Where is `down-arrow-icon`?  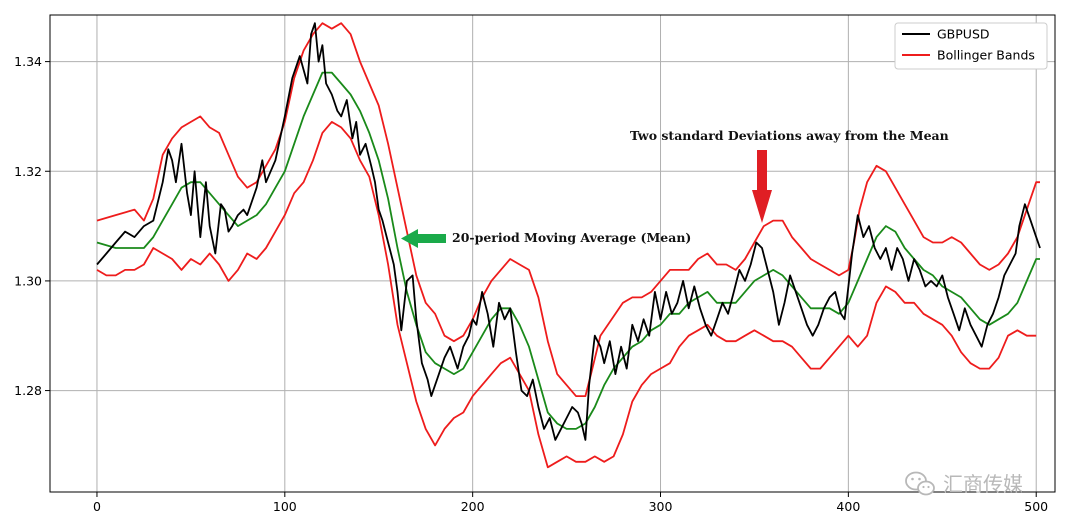 down-arrow-icon is located at coordinates (762, 186).